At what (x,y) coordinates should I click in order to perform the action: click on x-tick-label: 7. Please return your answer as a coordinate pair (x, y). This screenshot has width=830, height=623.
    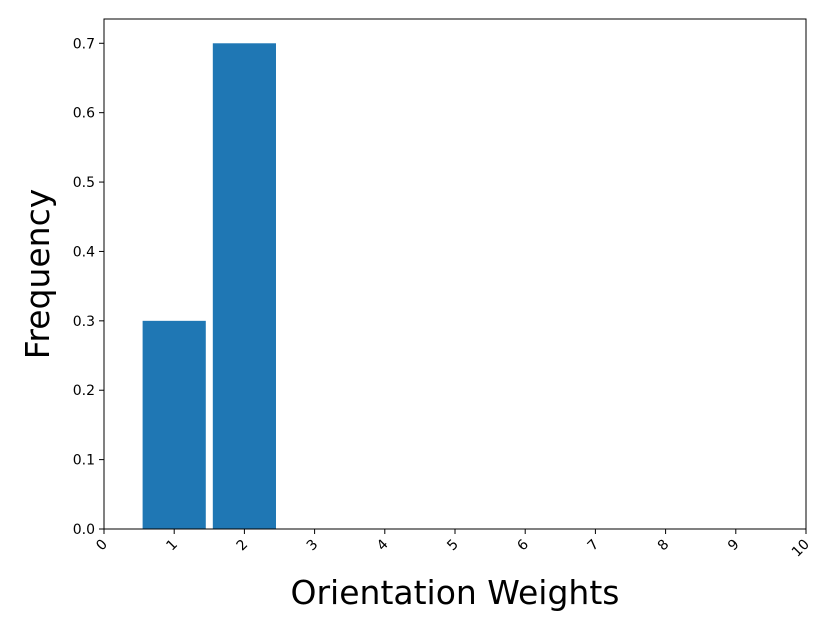
    Looking at the image, I should click on (594, 546).